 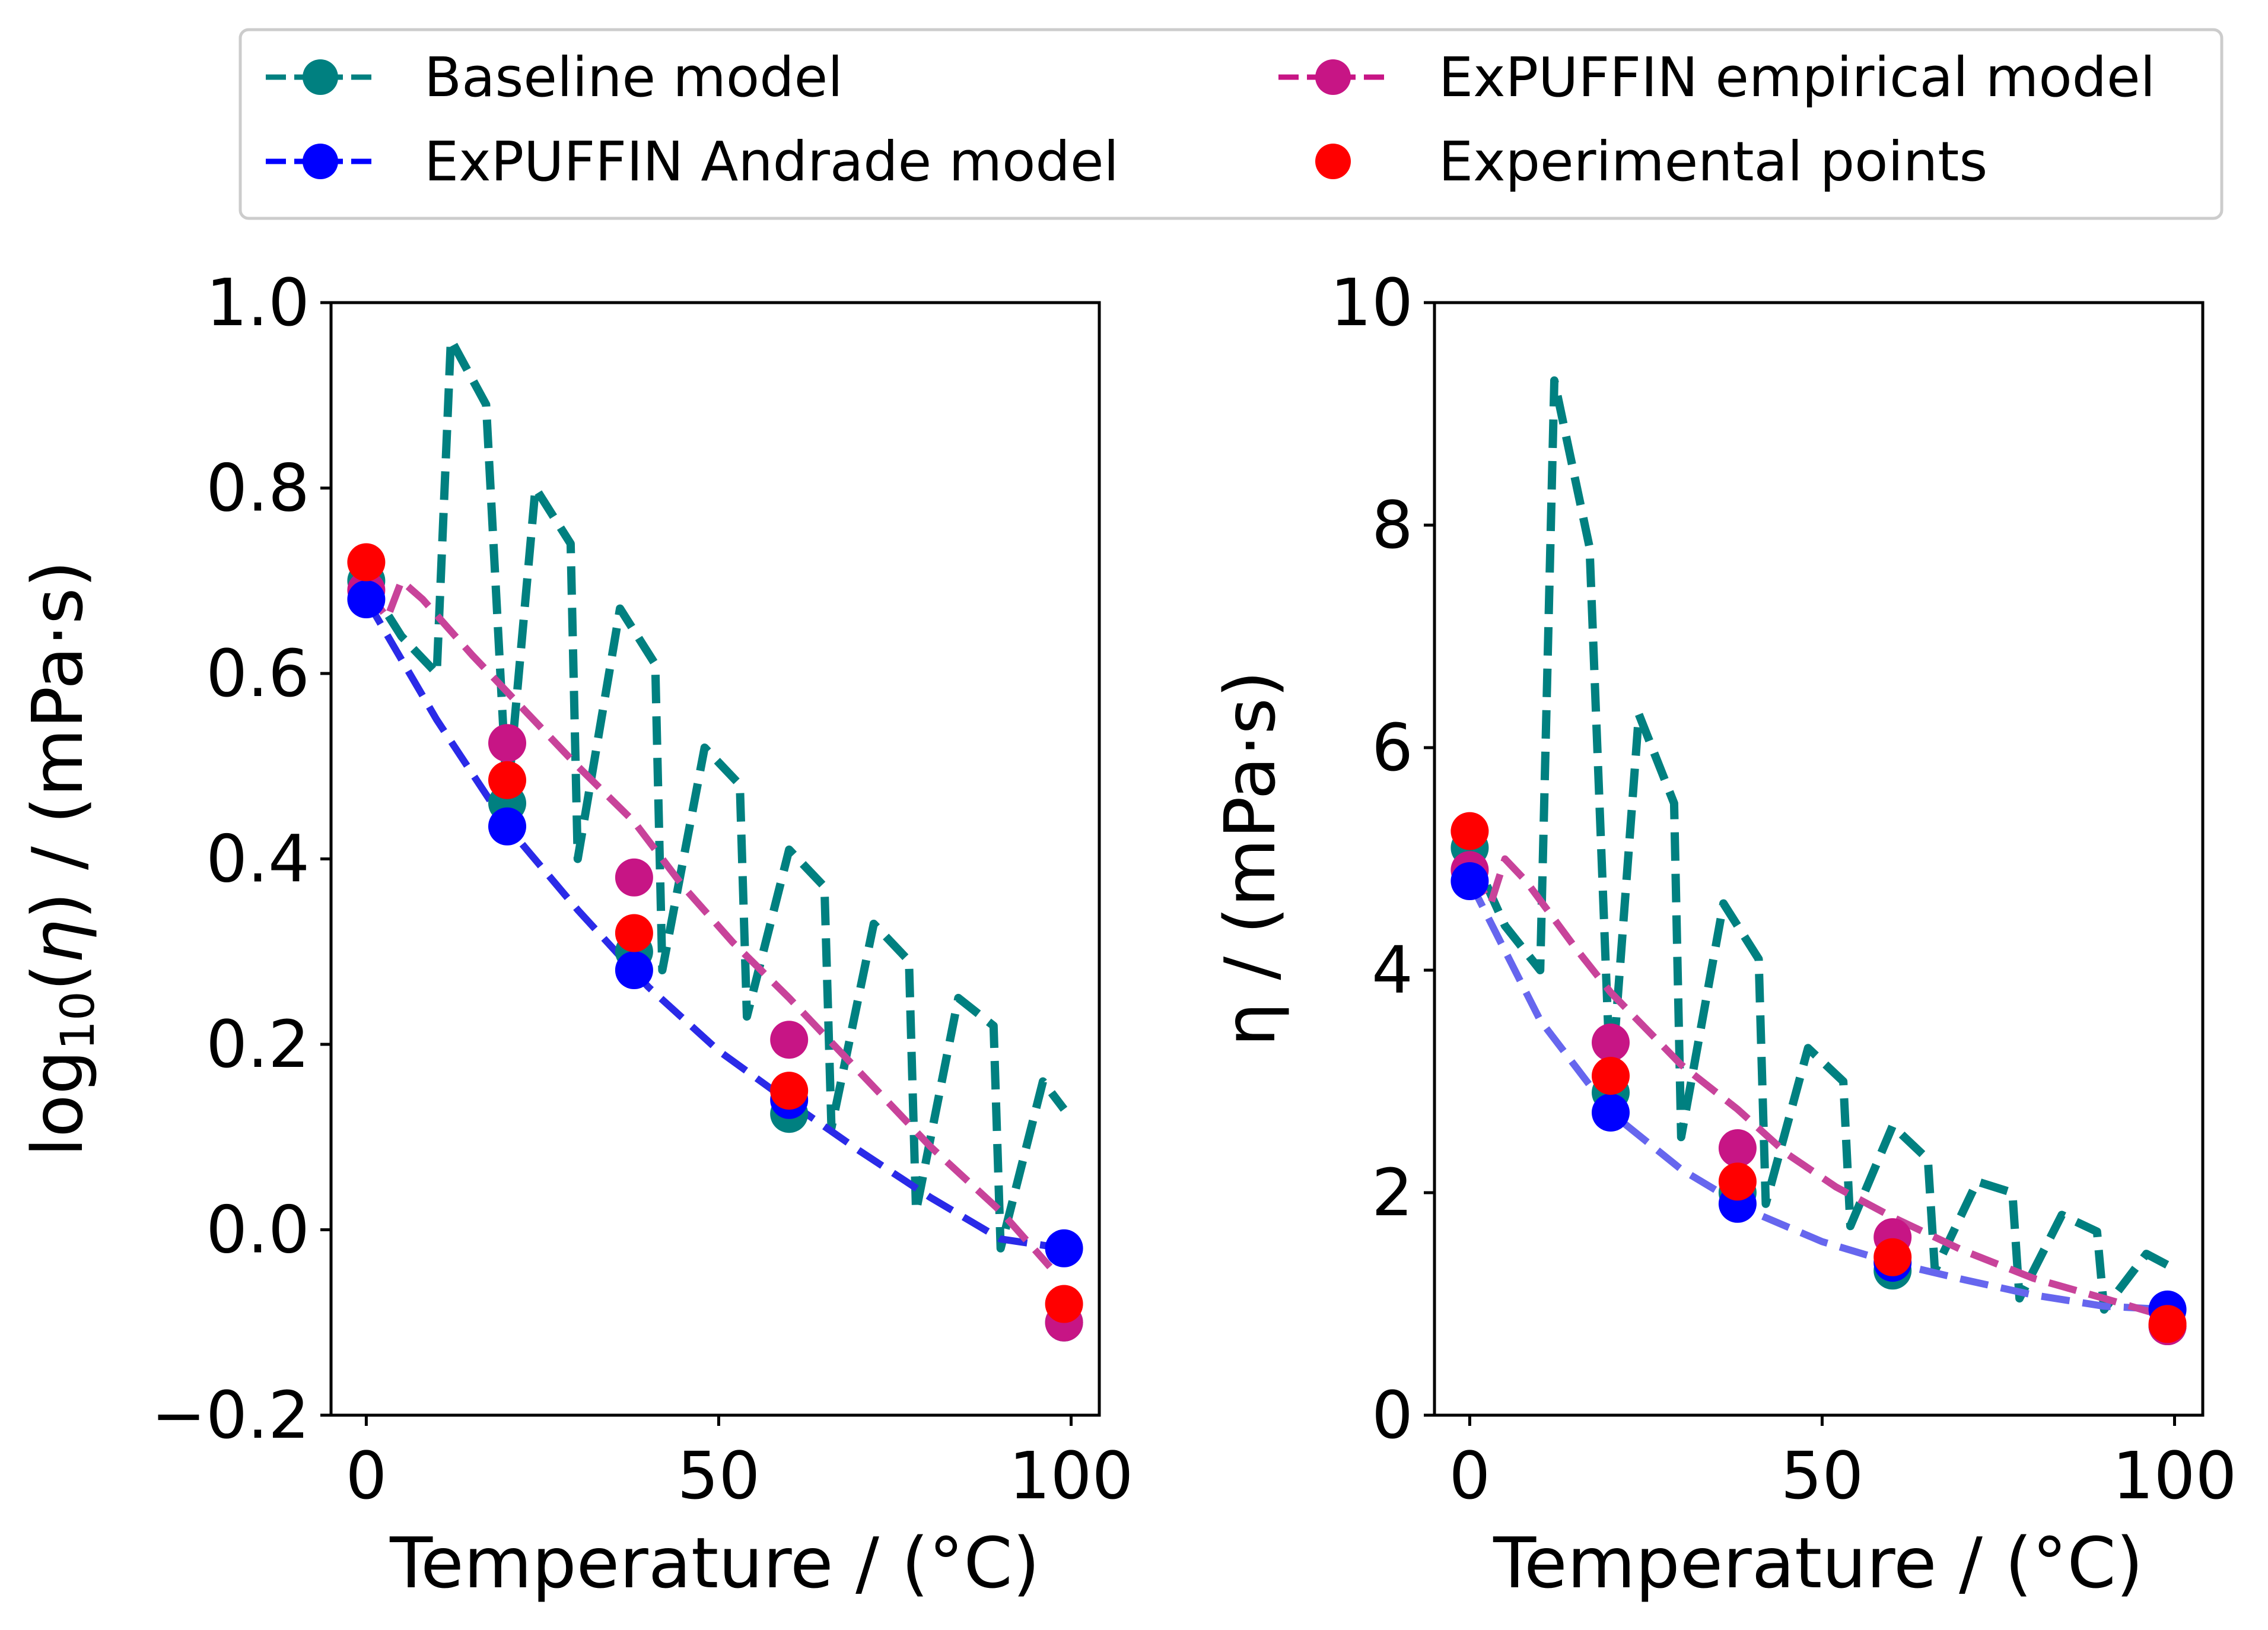 I want to click on legend-frame, so click(x=1231, y=124).